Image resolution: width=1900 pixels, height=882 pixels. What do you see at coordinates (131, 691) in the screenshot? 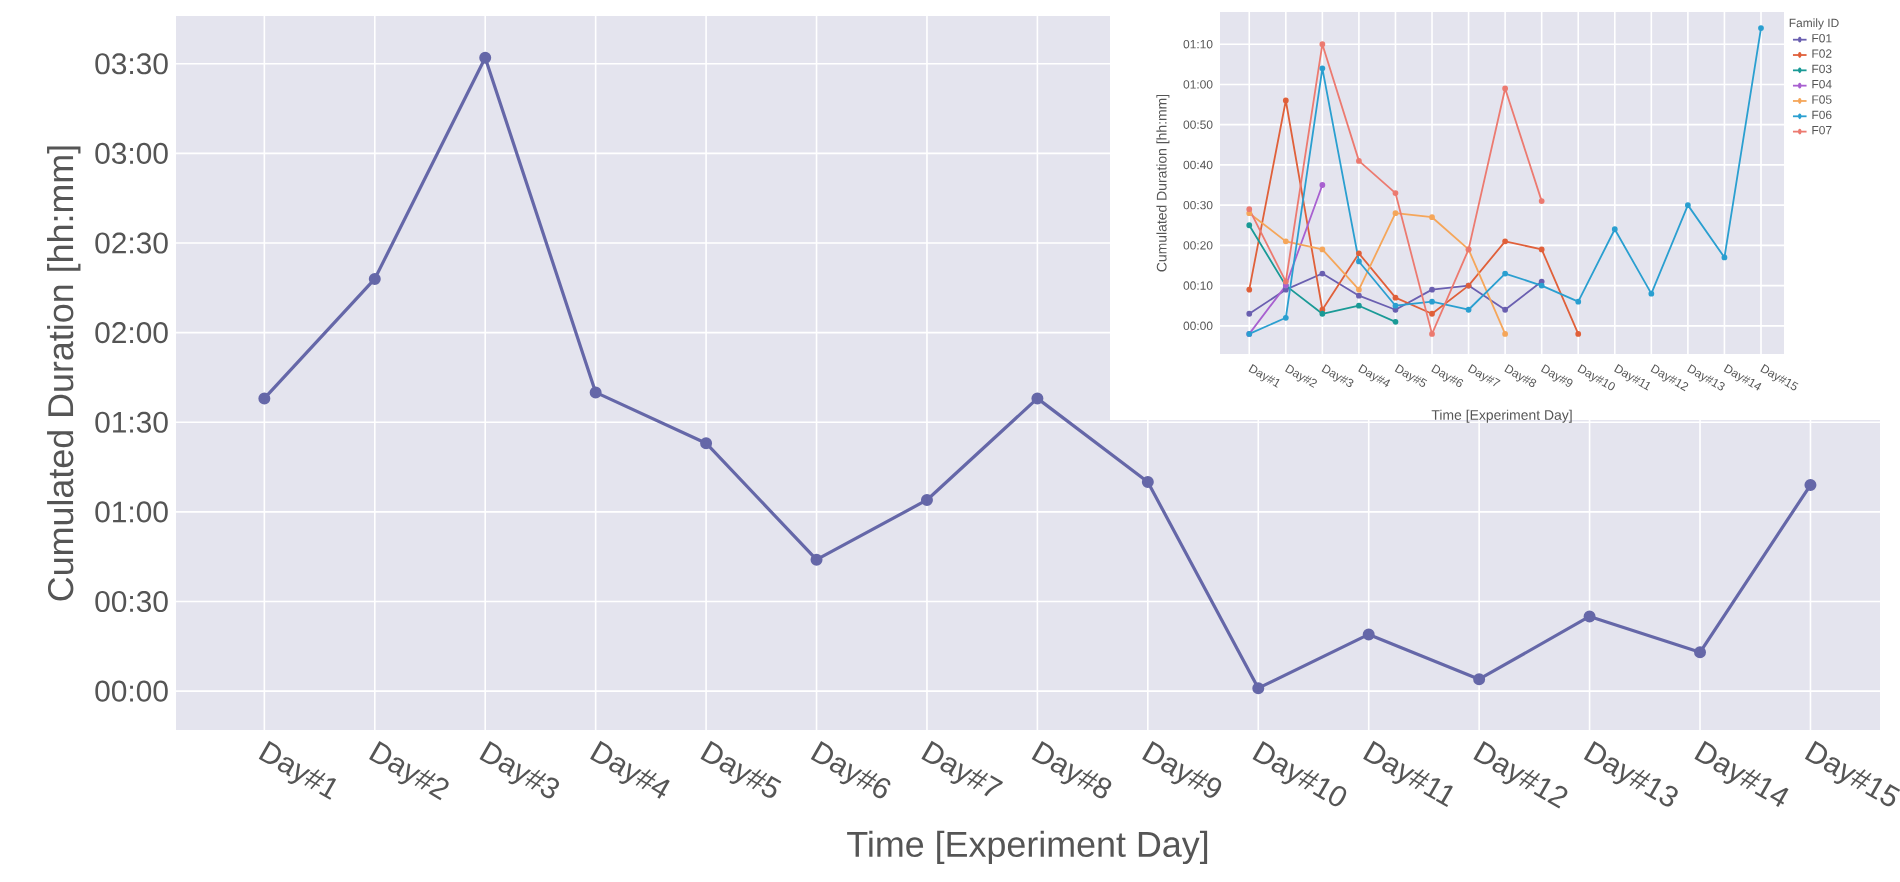
I see `y-tick-label: 00:00` at bounding box center [131, 691].